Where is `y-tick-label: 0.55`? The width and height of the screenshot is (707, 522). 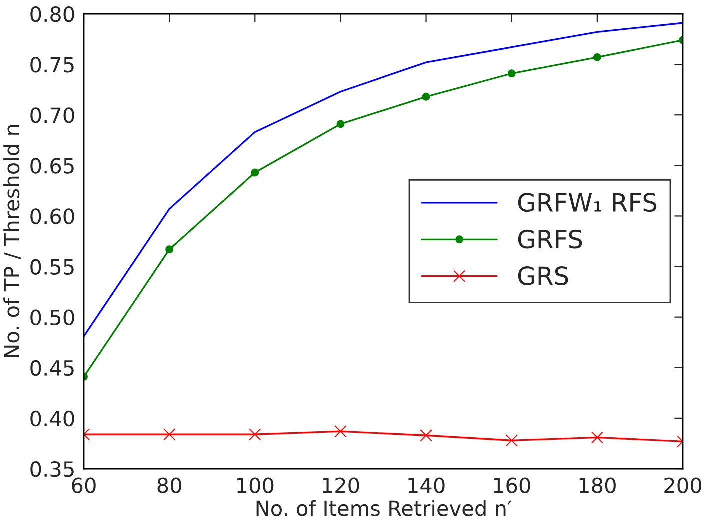 y-tick-label: 0.55 is located at coordinates (52, 267).